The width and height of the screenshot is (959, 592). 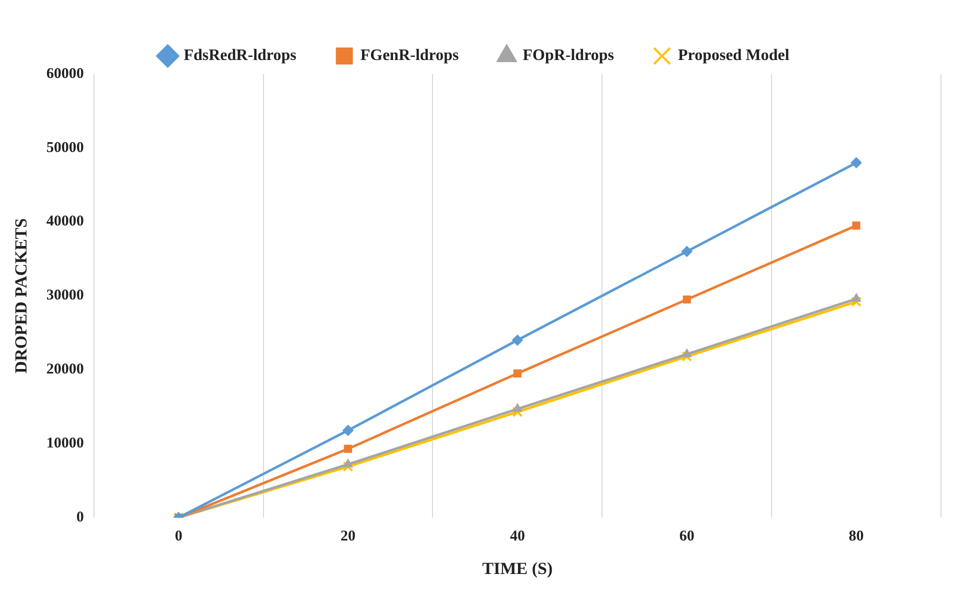 What do you see at coordinates (240, 55) in the screenshot?
I see `legend-label: FdsRedR-ldrops` at bounding box center [240, 55].